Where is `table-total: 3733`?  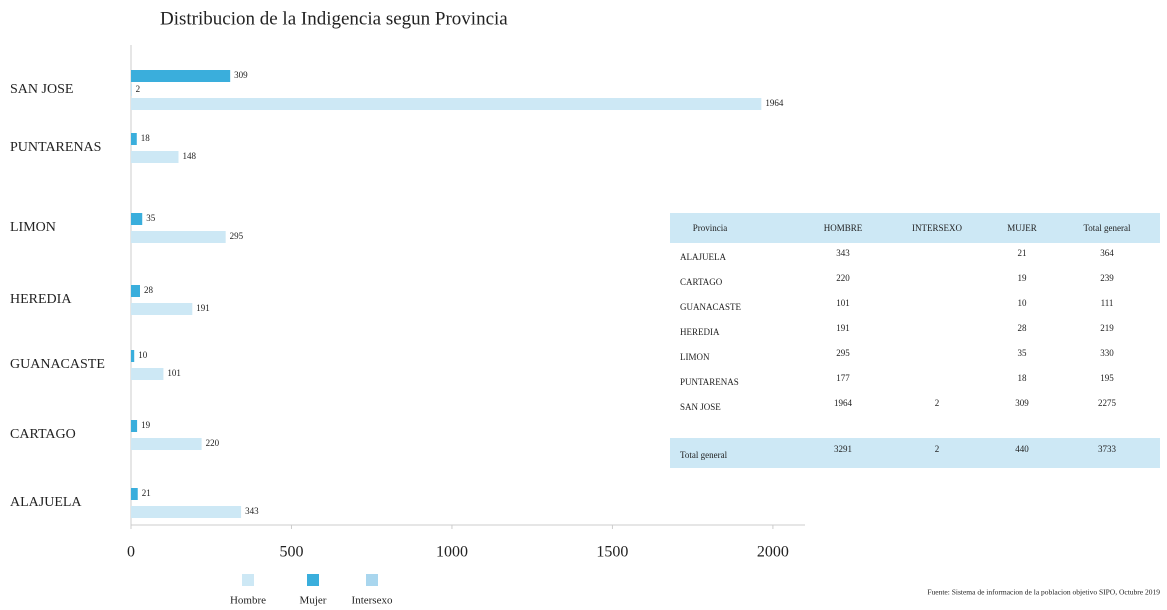 table-total: 3733 is located at coordinates (1107, 449).